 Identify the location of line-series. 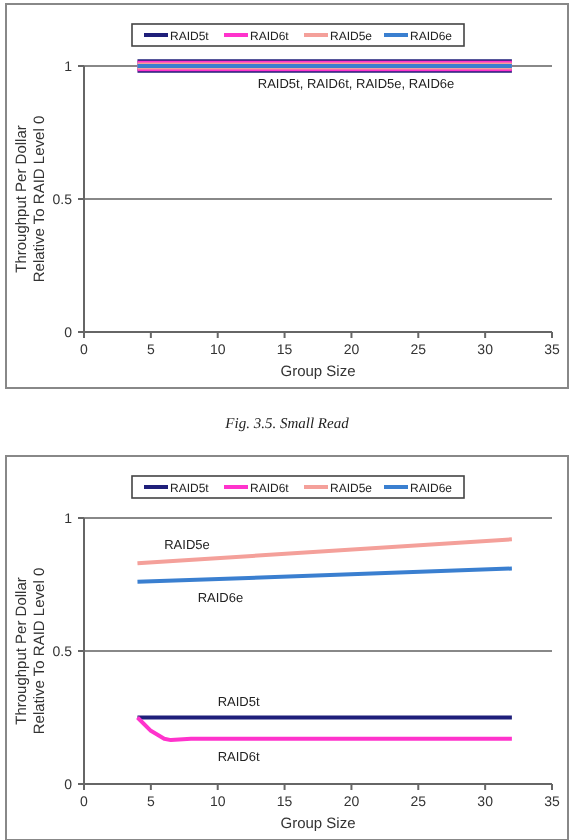
(324, 729).